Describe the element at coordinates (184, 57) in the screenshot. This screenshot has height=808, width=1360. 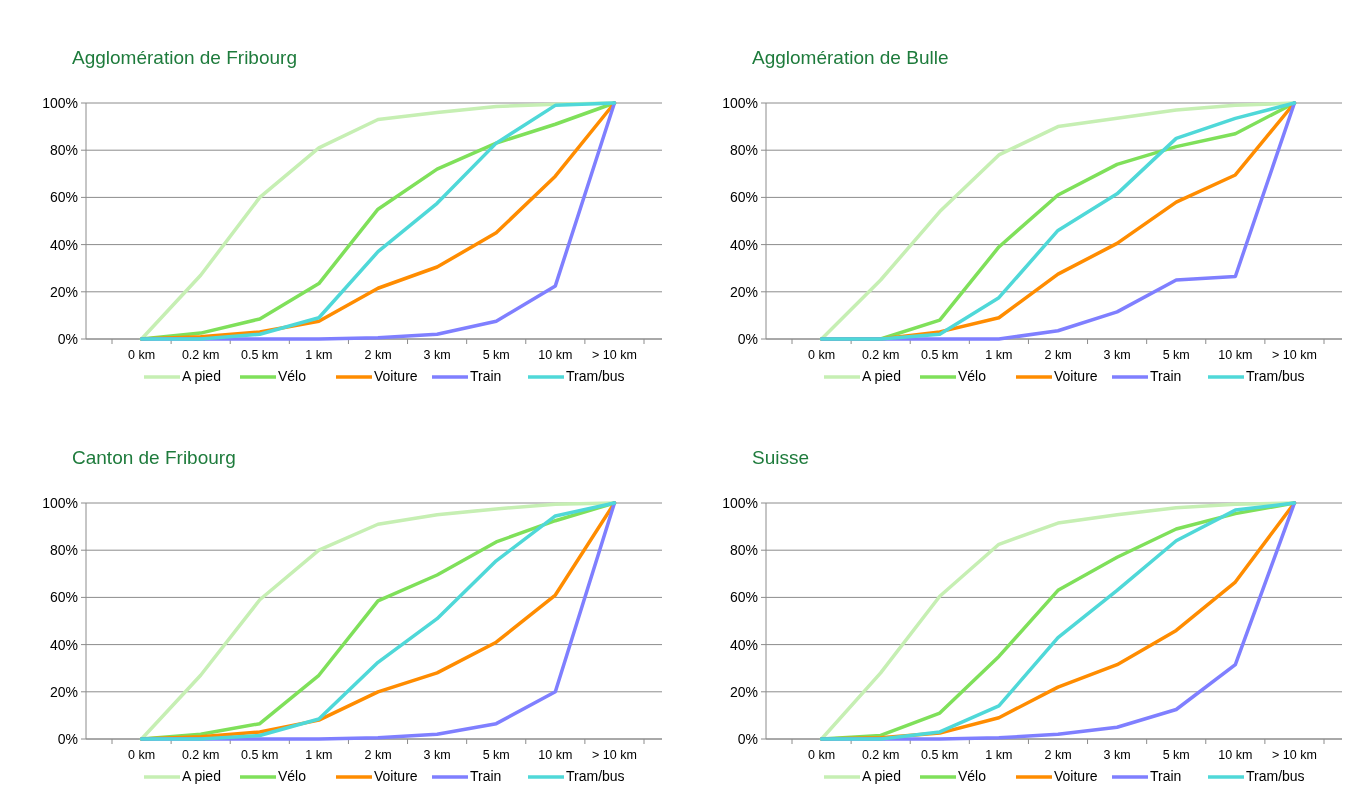
I see `chart-title: Agglomération de Fribourg` at that location.